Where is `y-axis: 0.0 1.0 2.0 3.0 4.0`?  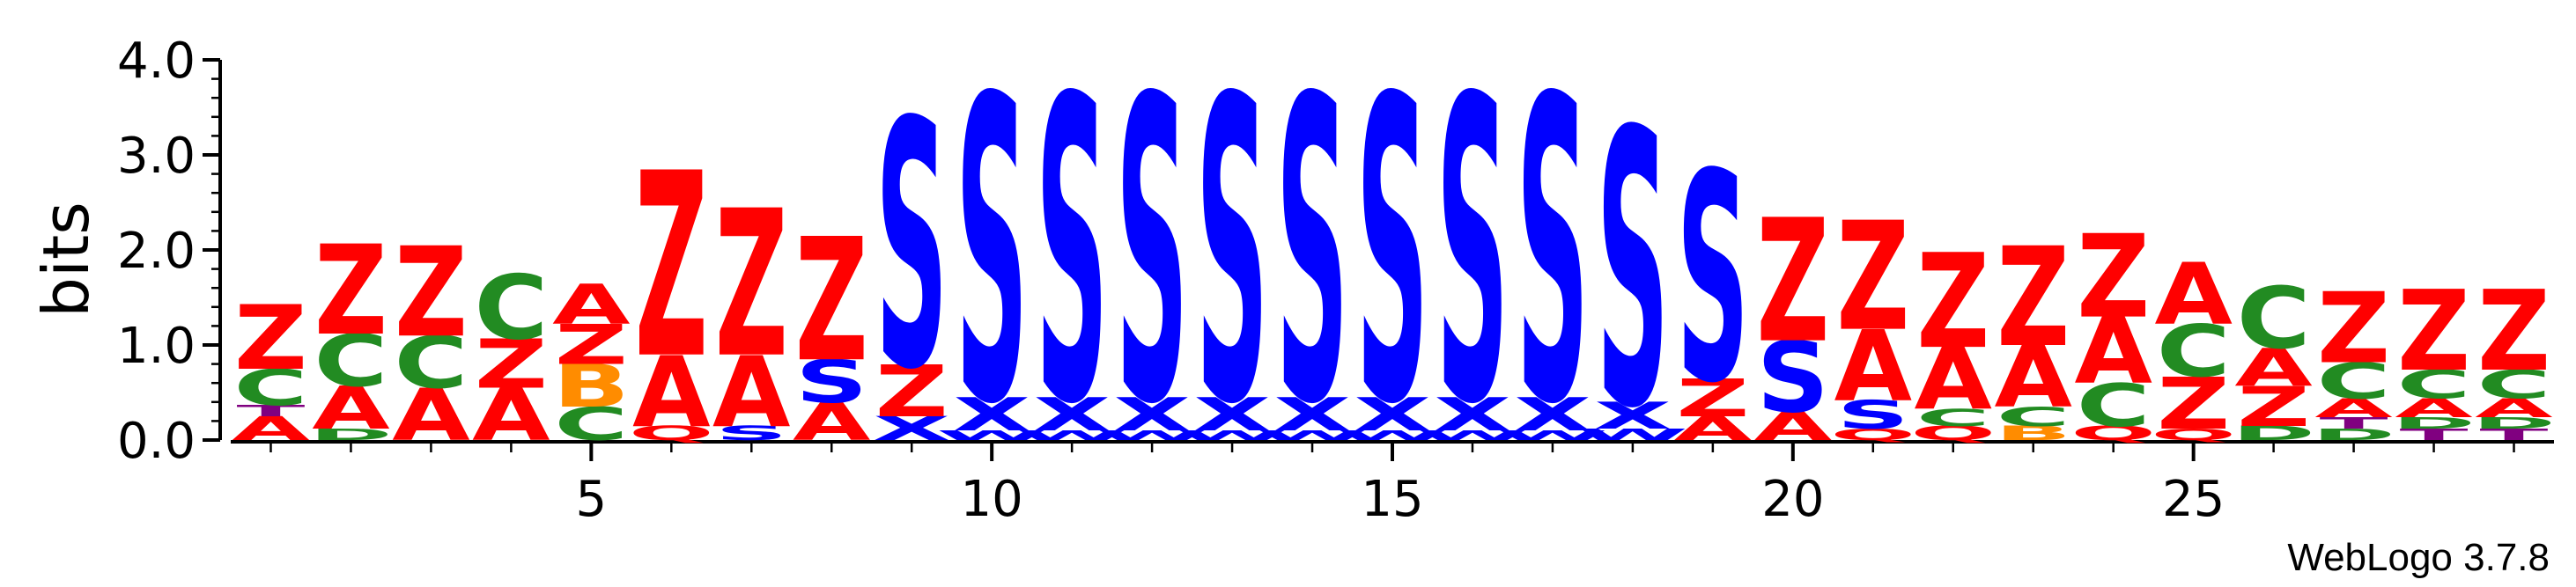
y-axis: 0.0 1.0 2.0 3.0 4.0 is located at coordinates (169, 252).